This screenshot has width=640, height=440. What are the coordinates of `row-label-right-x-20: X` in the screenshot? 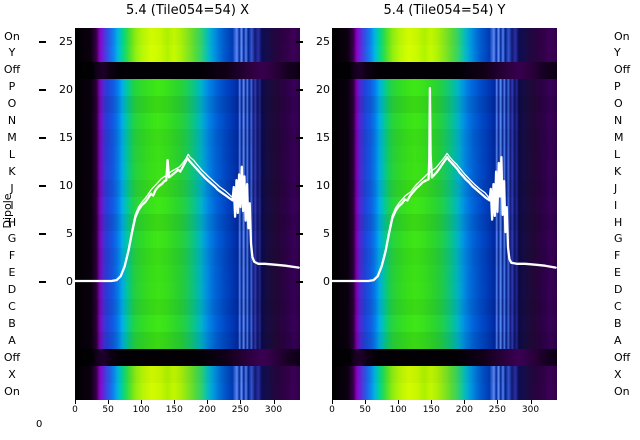 It's located at (618, 374).